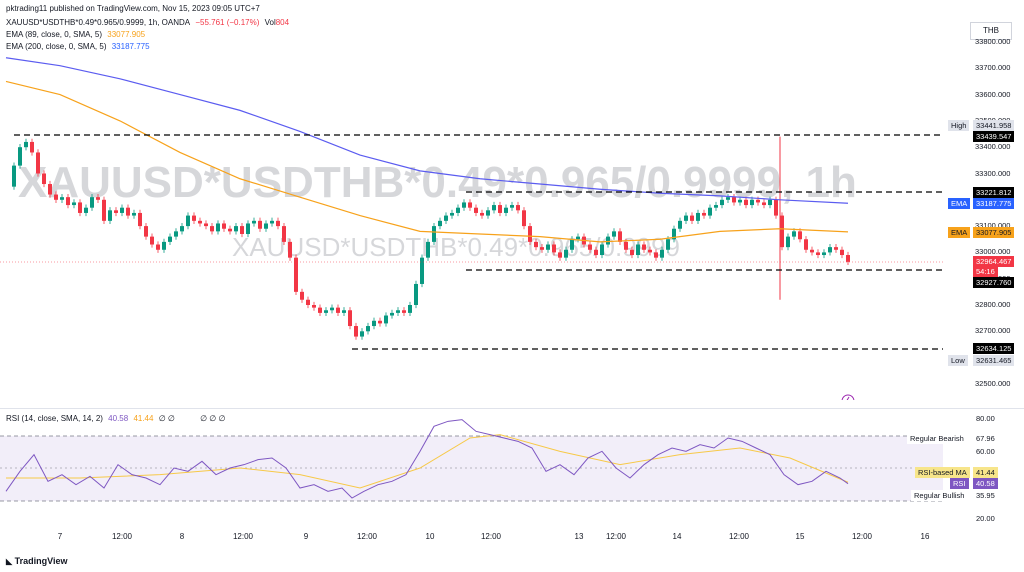 The width and height of the screenshot is (1024, 572). What do you see at coordinates (985, 495) in the screenshot?
I see `bullish-value: 35.95` at bounding box center [985, 495].